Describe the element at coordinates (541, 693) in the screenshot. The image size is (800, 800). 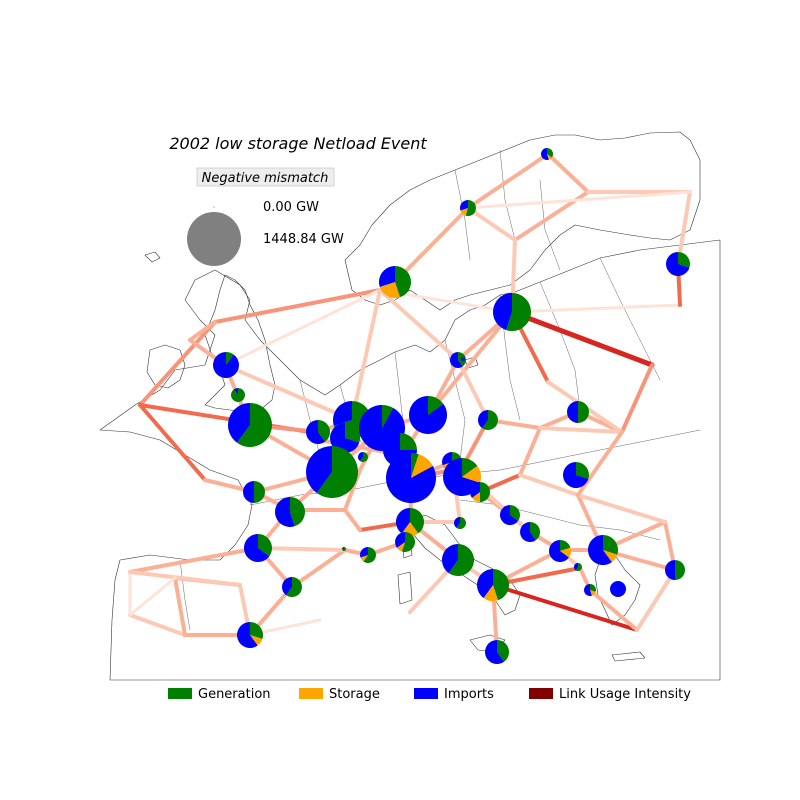
I see `legend-swatch-link-usage` at that location.